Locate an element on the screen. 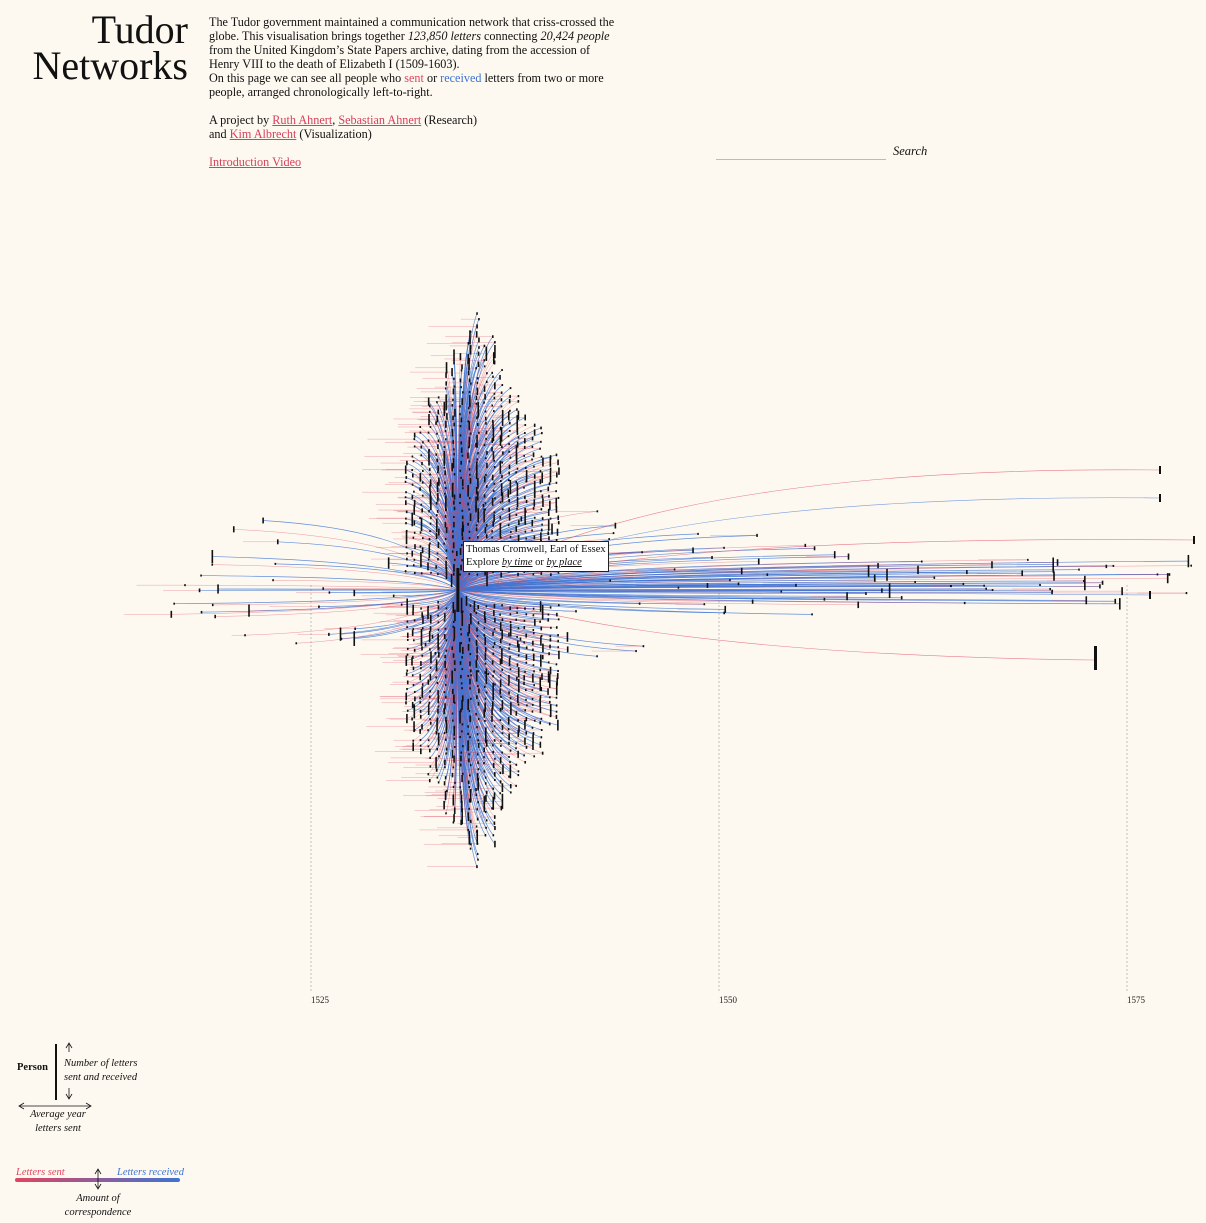 The height and width of the screenshot is (1223, 1206). link-sebastian-ahnert: Sebastian Ahnert is located at coordinates (380, 120).